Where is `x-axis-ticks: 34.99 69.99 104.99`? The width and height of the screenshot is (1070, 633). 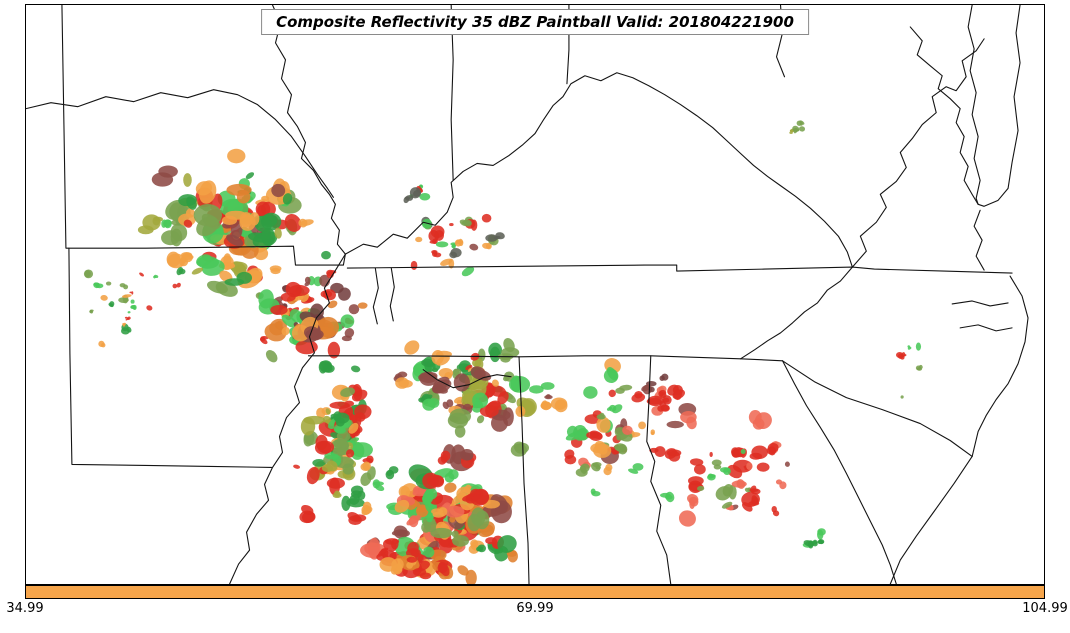
x-axis-ticks: 34.99 69.99 104.99 is located at coordinates (536, 611).